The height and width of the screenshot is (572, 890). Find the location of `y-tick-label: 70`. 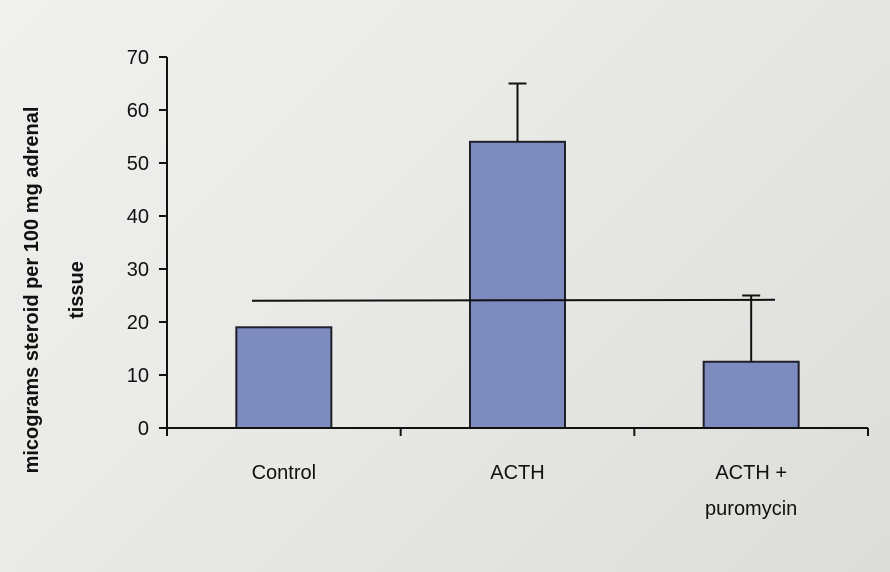

y-tick-label: 70 is located at coordinates (138, 58).